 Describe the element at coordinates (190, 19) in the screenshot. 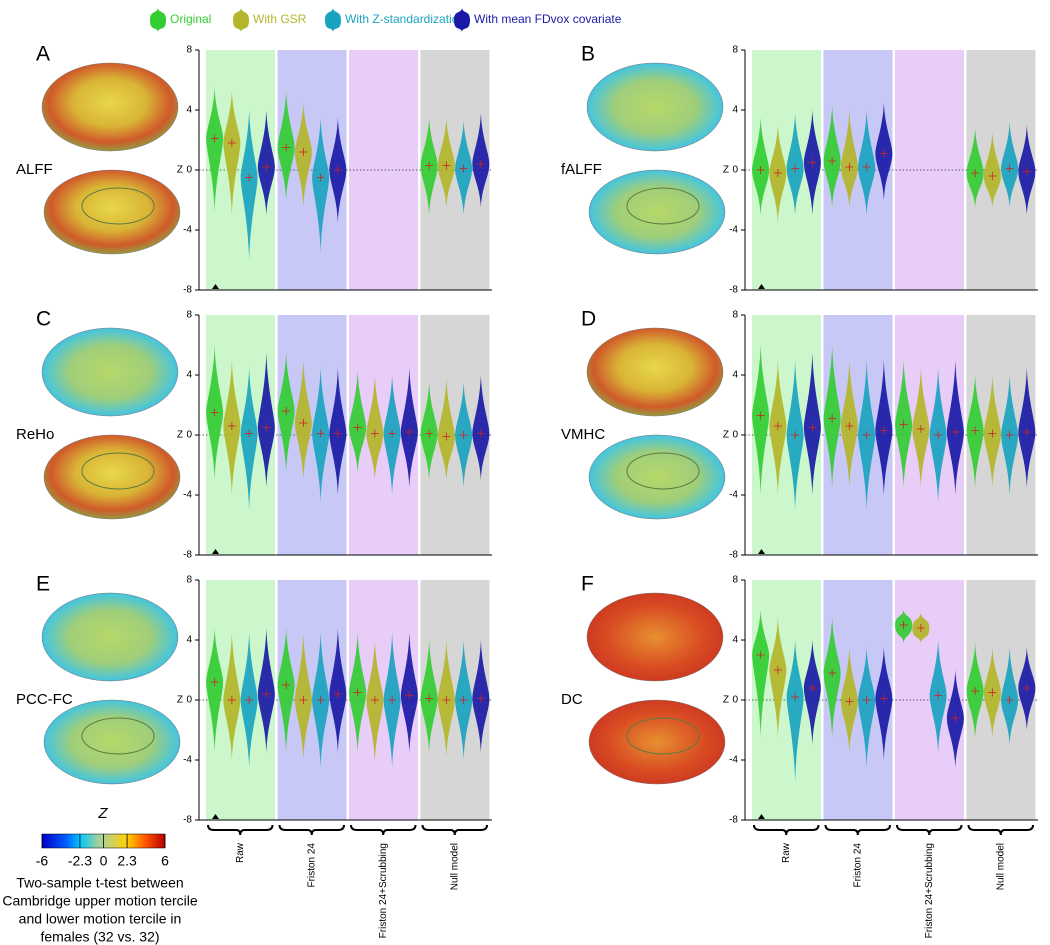

I see `legend-label: Original` at that location.